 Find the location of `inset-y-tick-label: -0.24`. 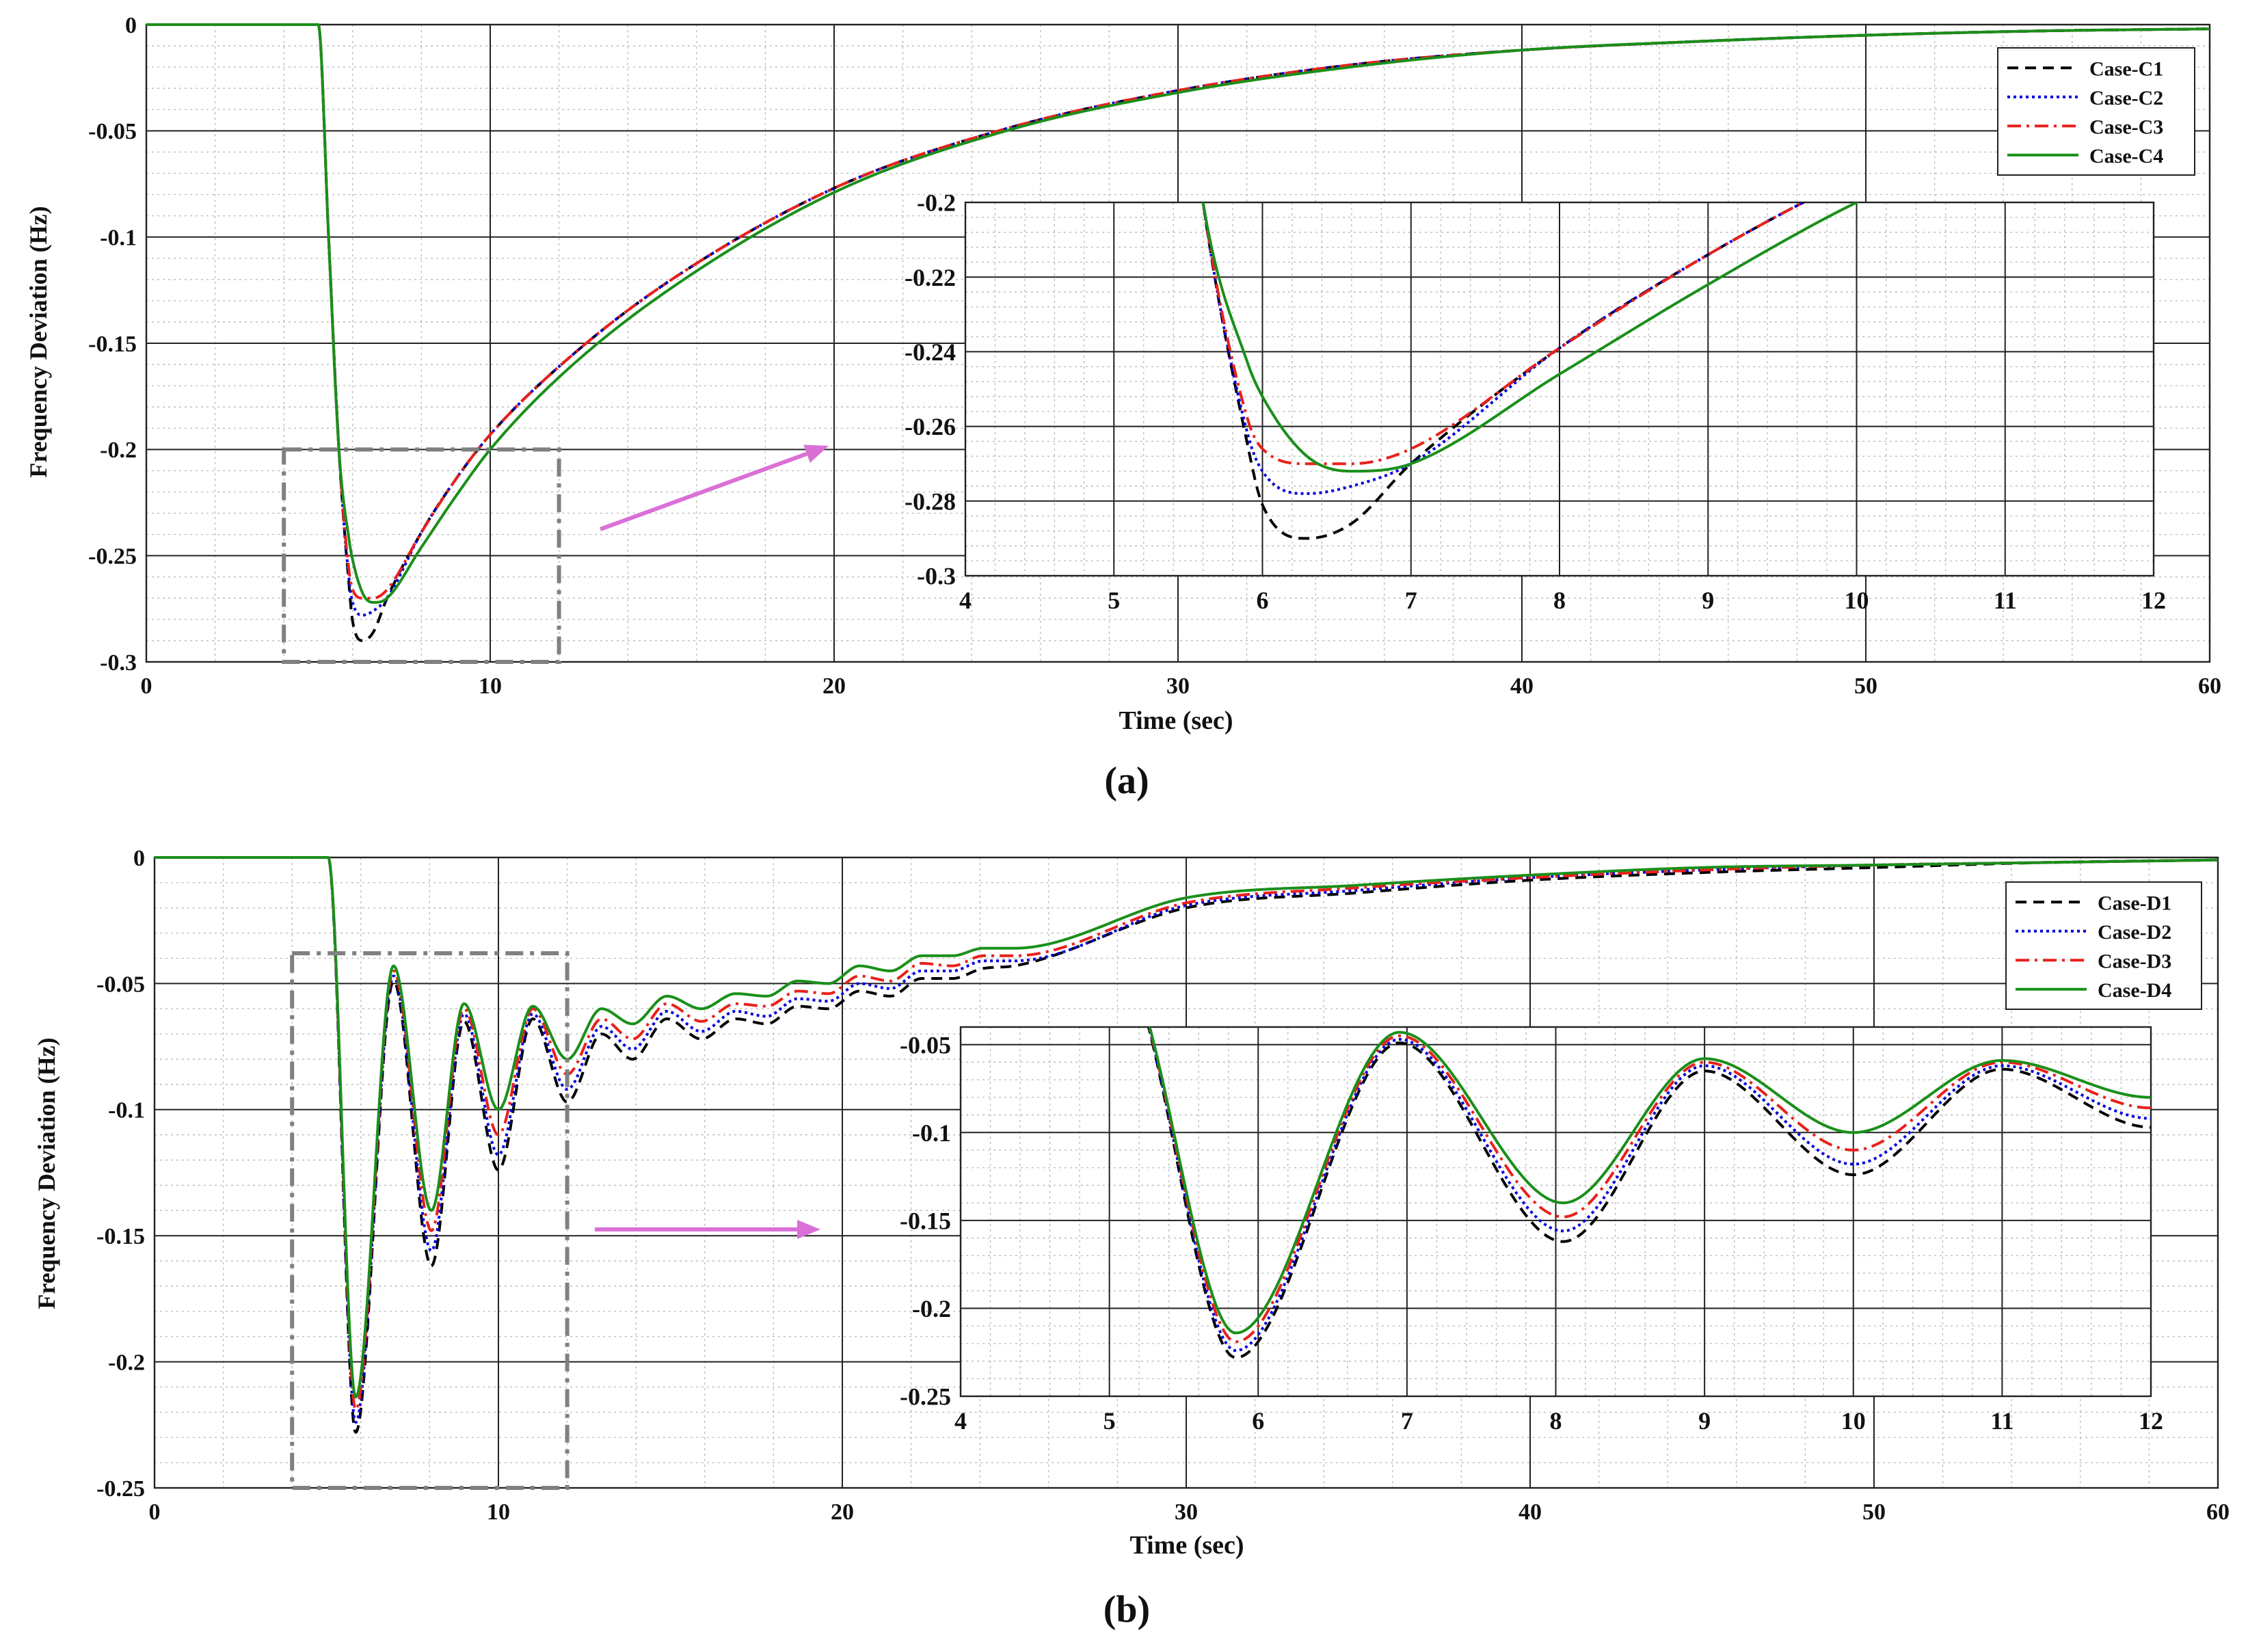

inset-y-tick-label: -0.24 is located at coordinates (931, 352).